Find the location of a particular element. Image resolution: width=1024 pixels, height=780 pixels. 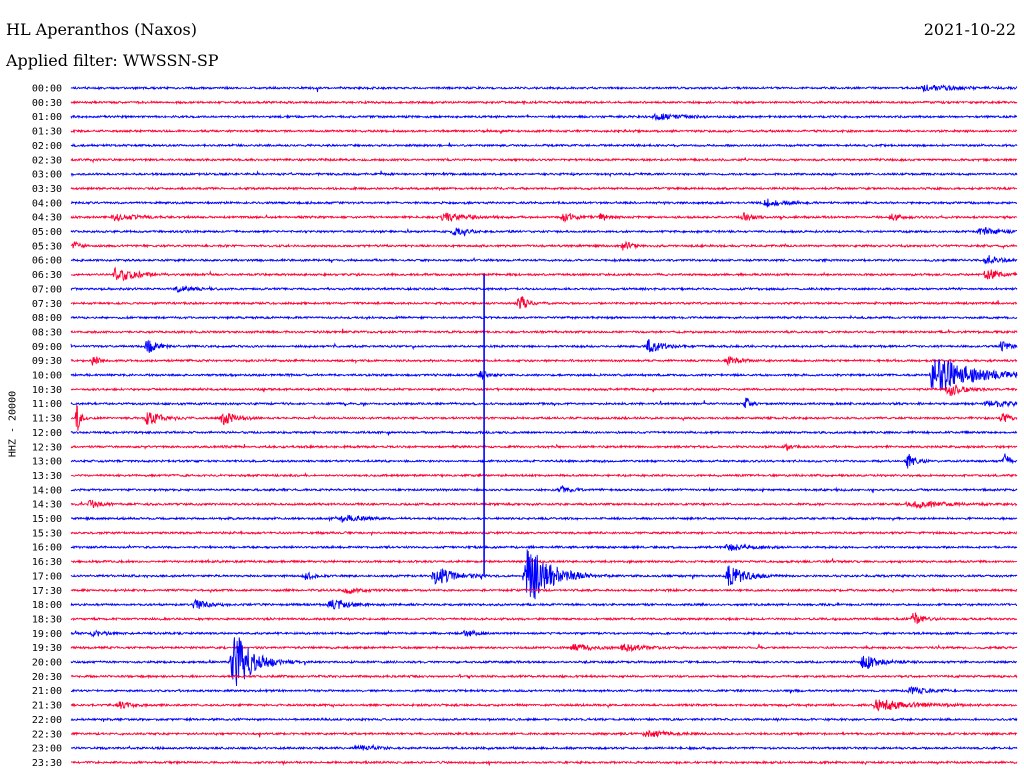

row-label: 14:00 is located at coordinates (47, 490).